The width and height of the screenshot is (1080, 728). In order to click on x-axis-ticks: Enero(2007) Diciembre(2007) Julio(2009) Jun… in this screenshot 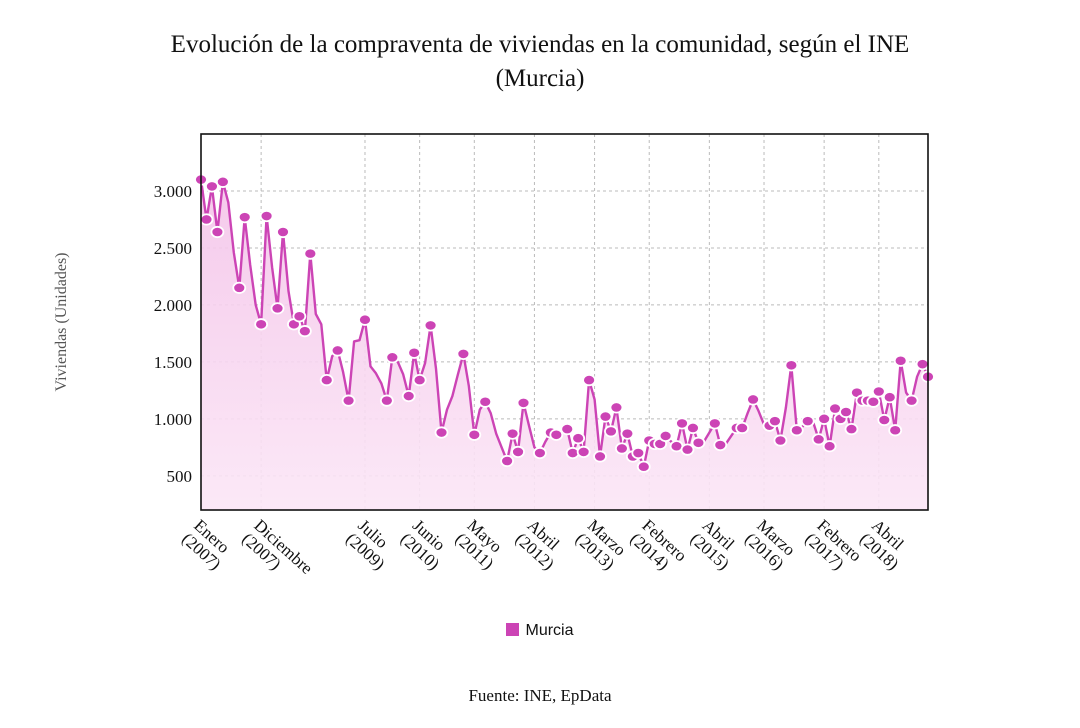, I will do `click(543, 547)`.